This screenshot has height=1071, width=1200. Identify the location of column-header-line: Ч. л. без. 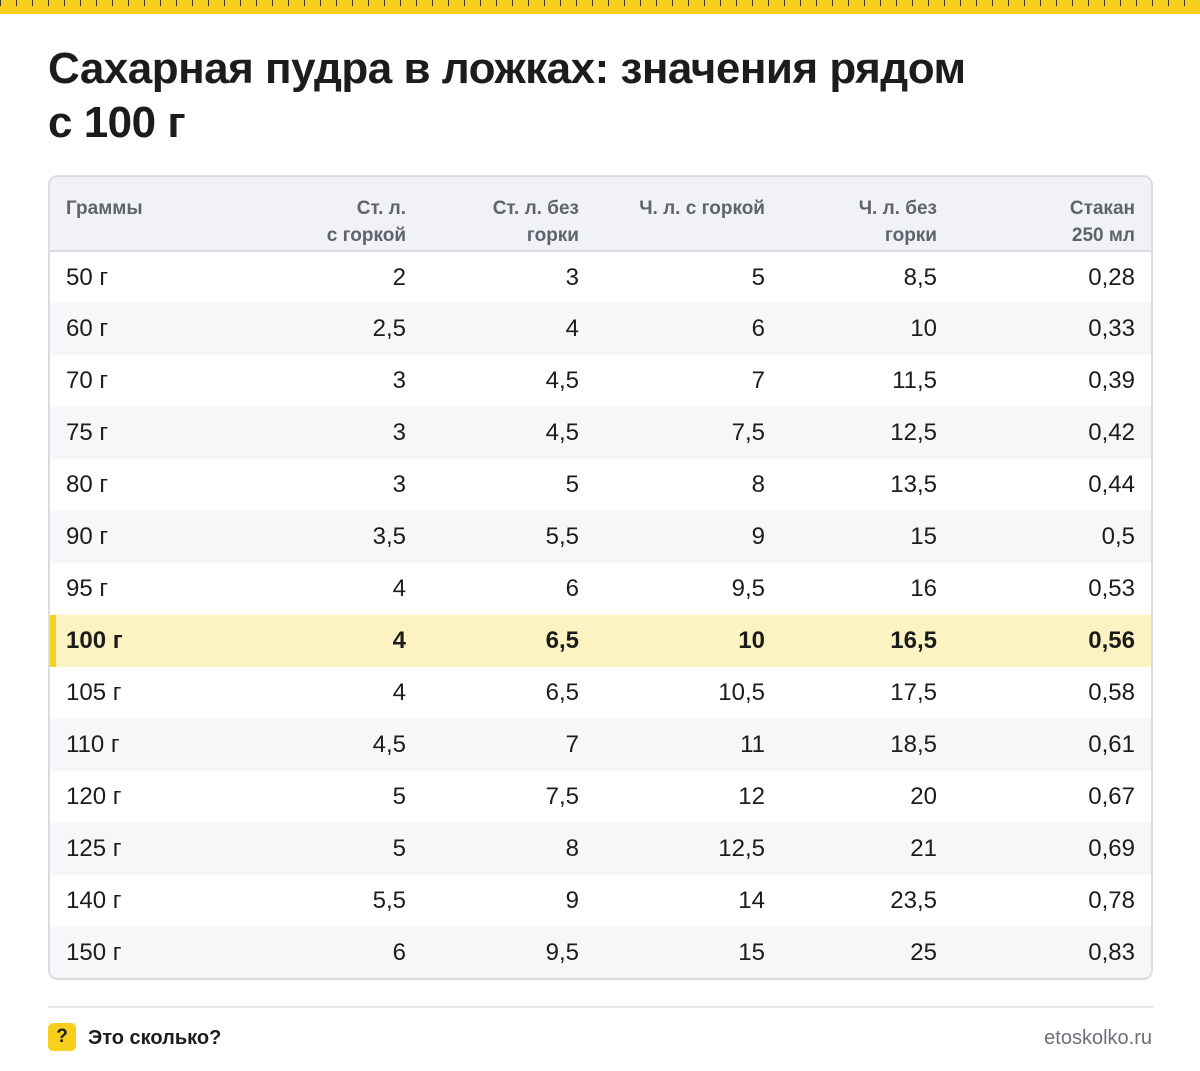
(897, 208).